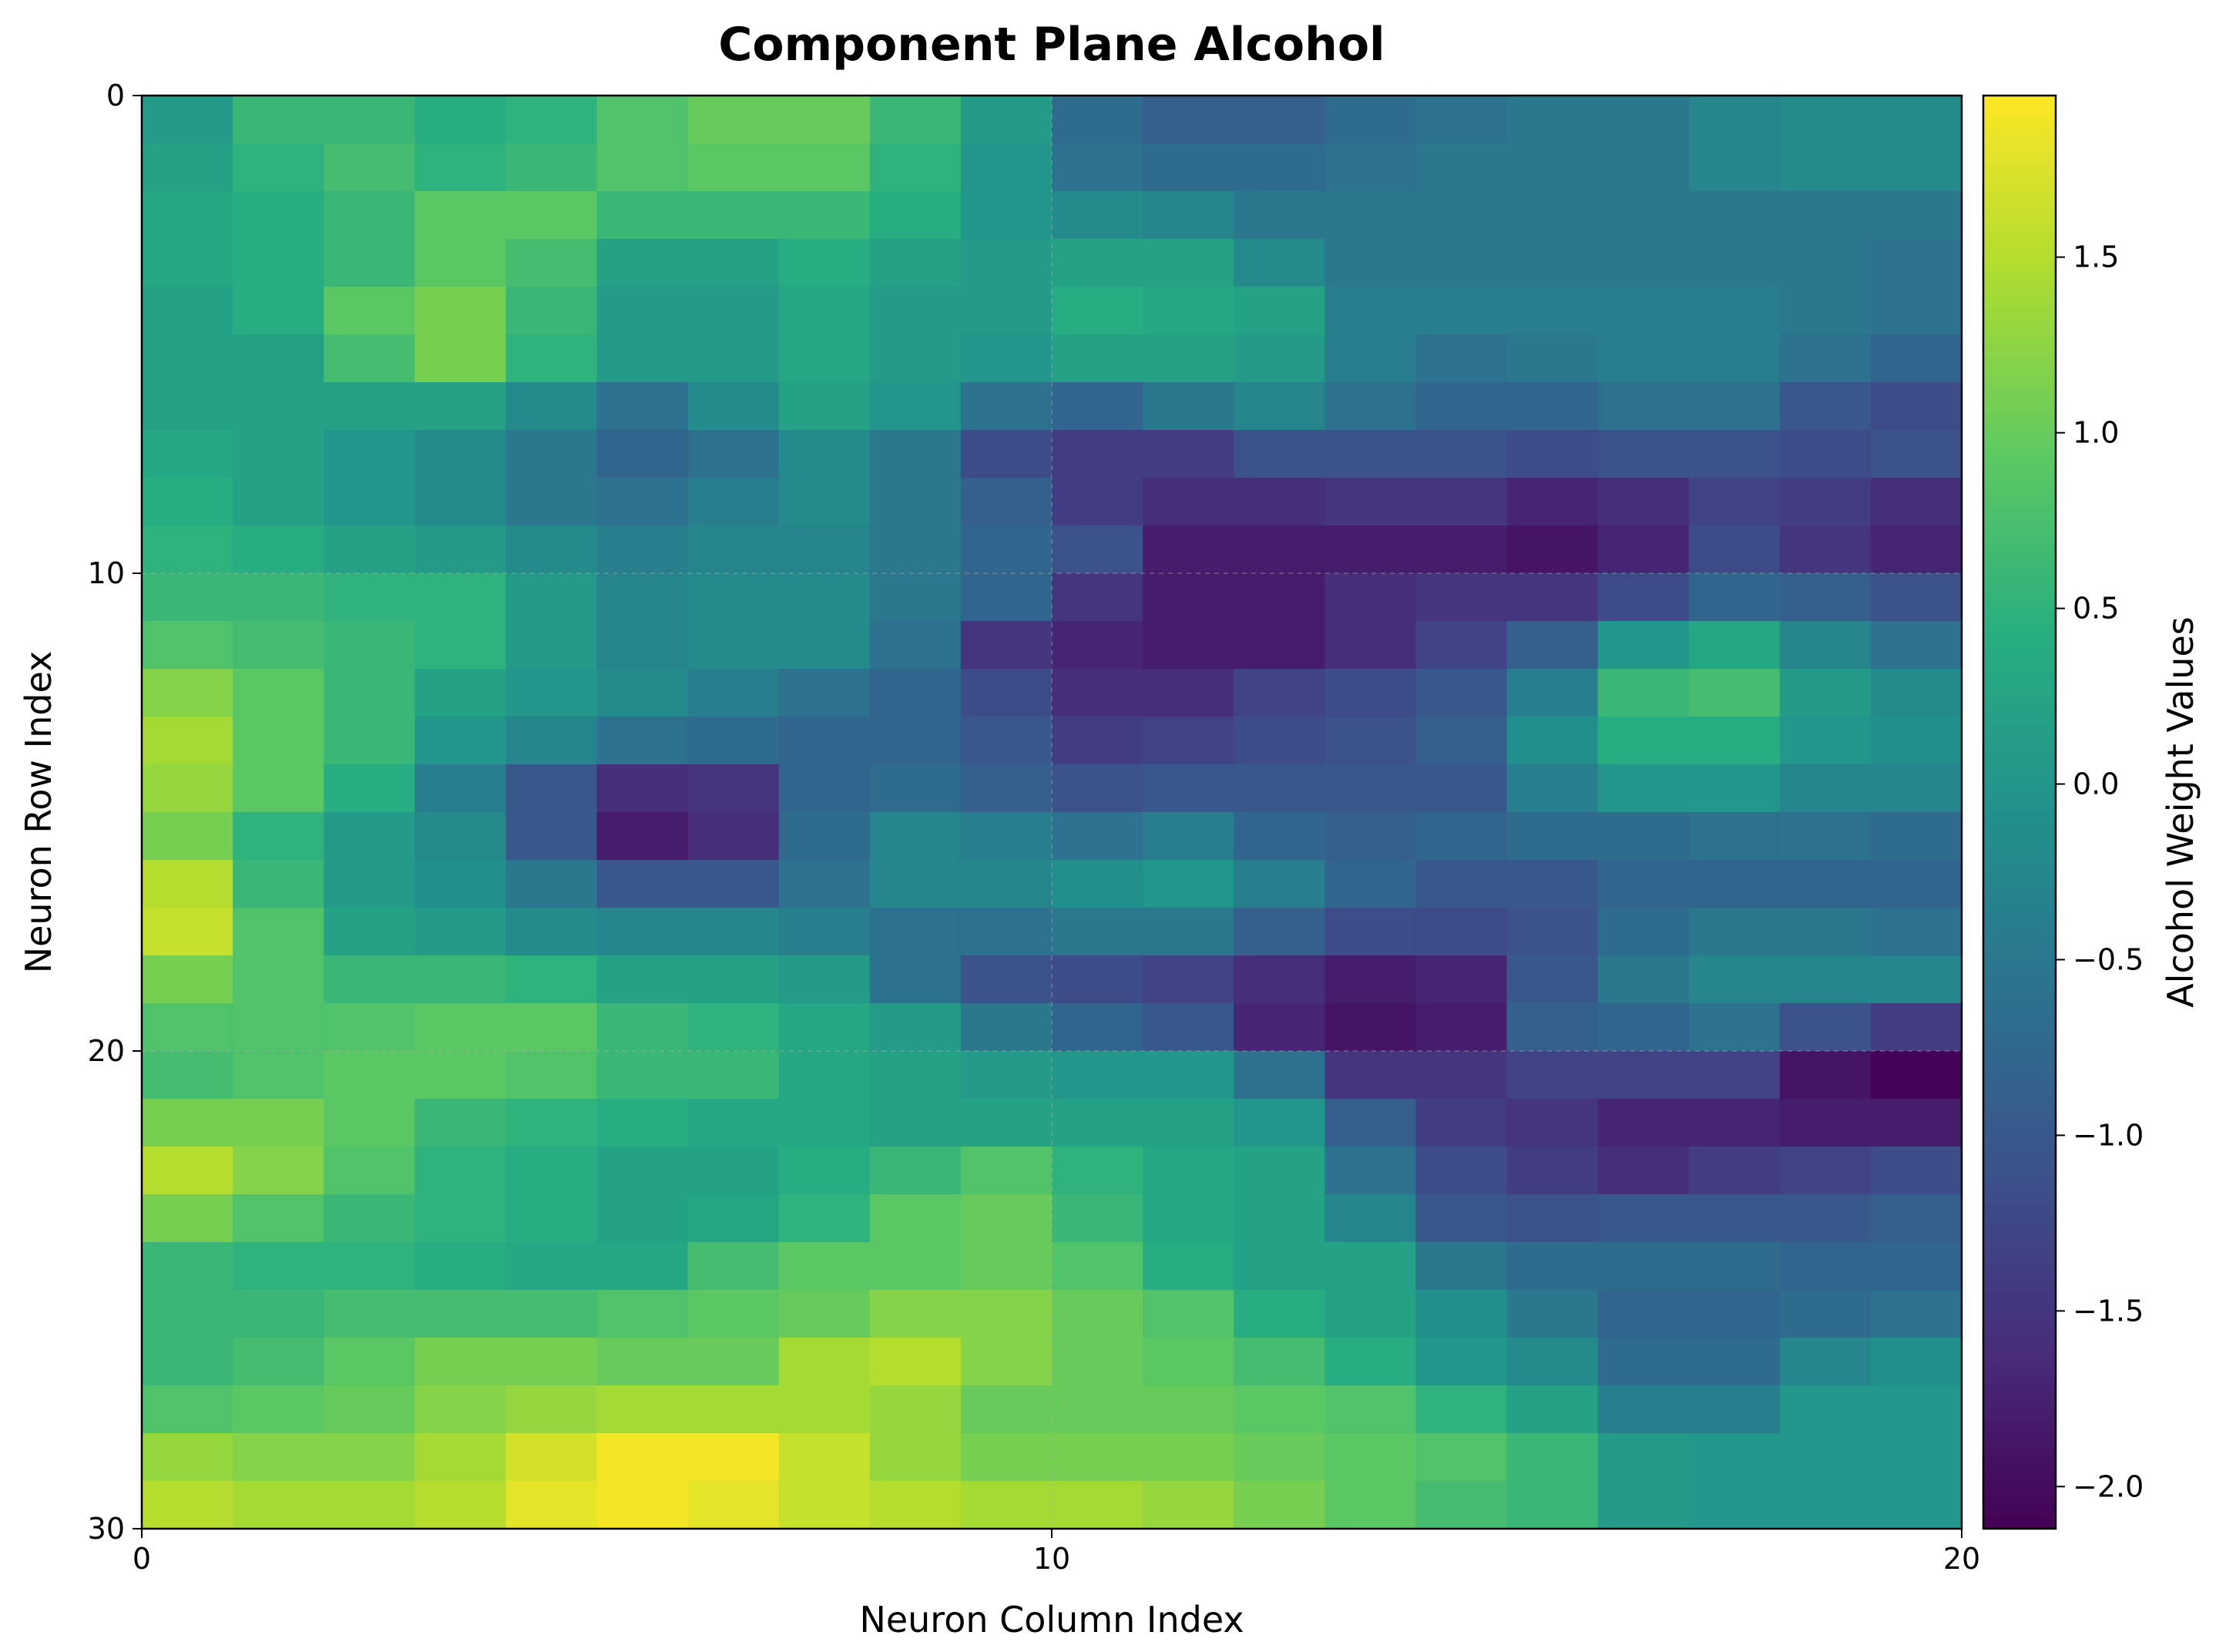  Describe the element at coordinates (2096, 257) in the screenshot. I see `colorbar-tick-label: 1.5` at that location.